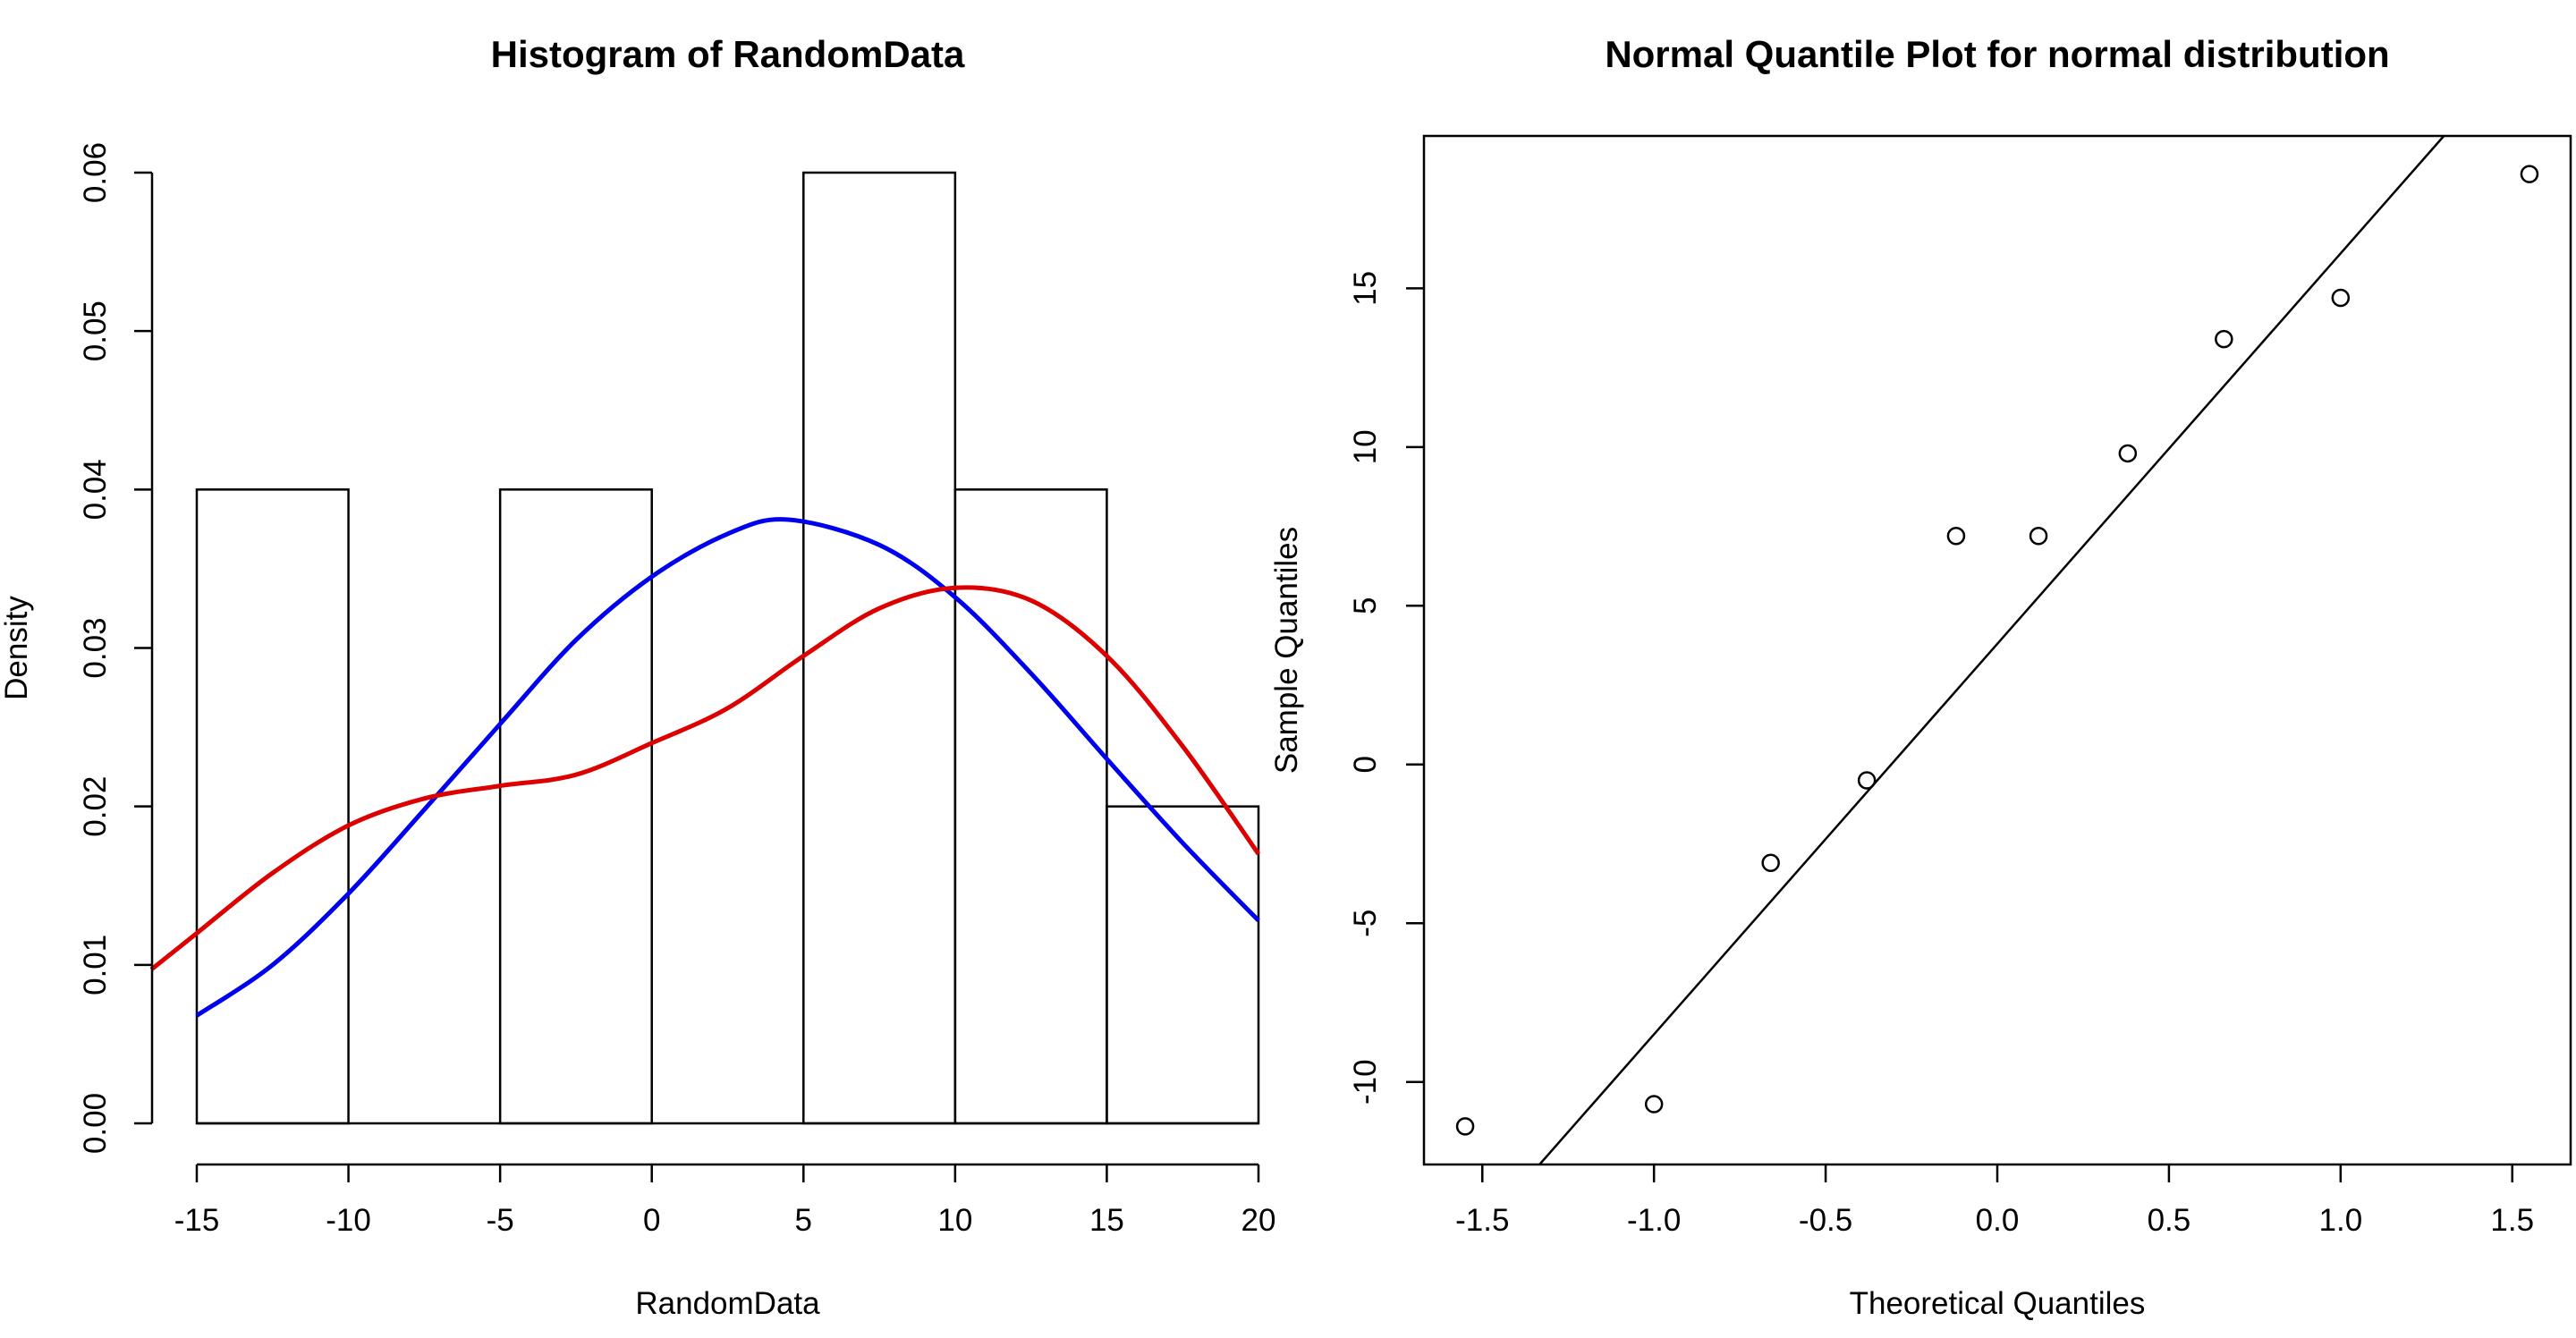  I want to click on qq-x-tick-label: 0.0, so click(1998, 1220).